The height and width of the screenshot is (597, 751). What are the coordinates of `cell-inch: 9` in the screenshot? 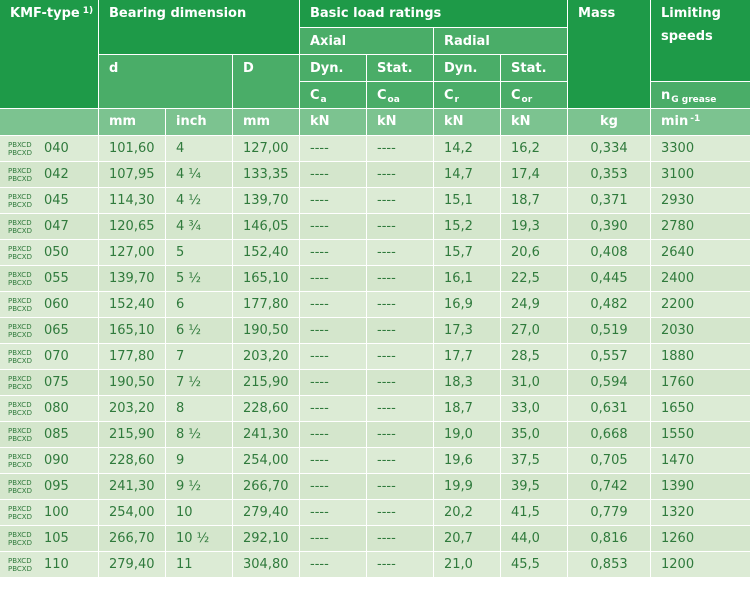 It's located at (199, 461).